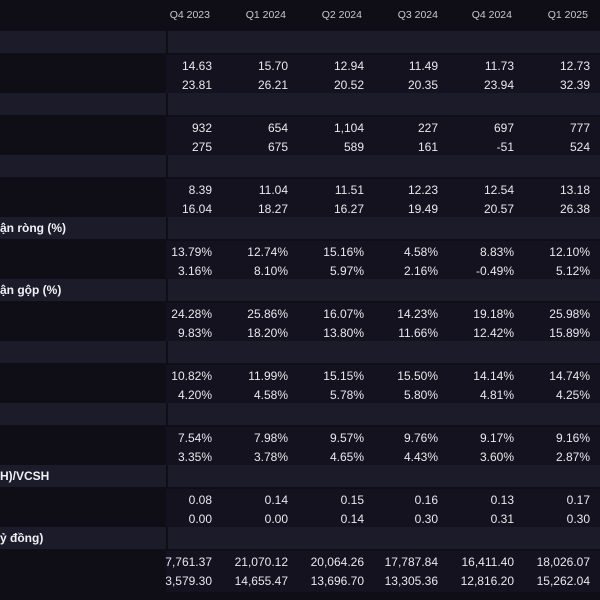 The width and height of the screenshot is (600, 600). Describe the element at coordinates (569, 376) in the screenshot. I see `value-cell: 14.74%` at that location.